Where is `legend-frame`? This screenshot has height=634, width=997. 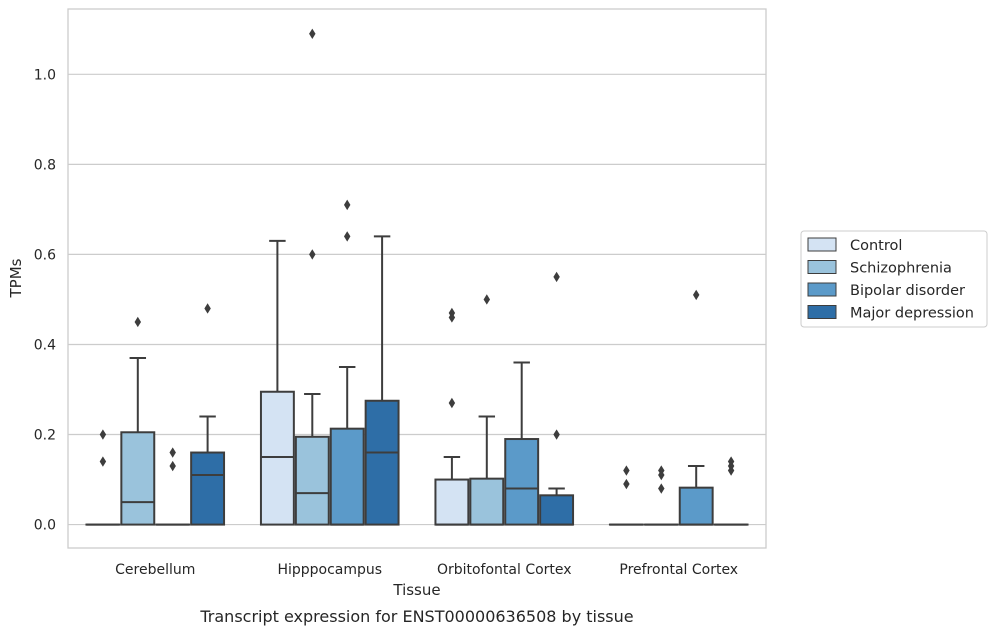
legend-frame is located at coordinates (894, 279).